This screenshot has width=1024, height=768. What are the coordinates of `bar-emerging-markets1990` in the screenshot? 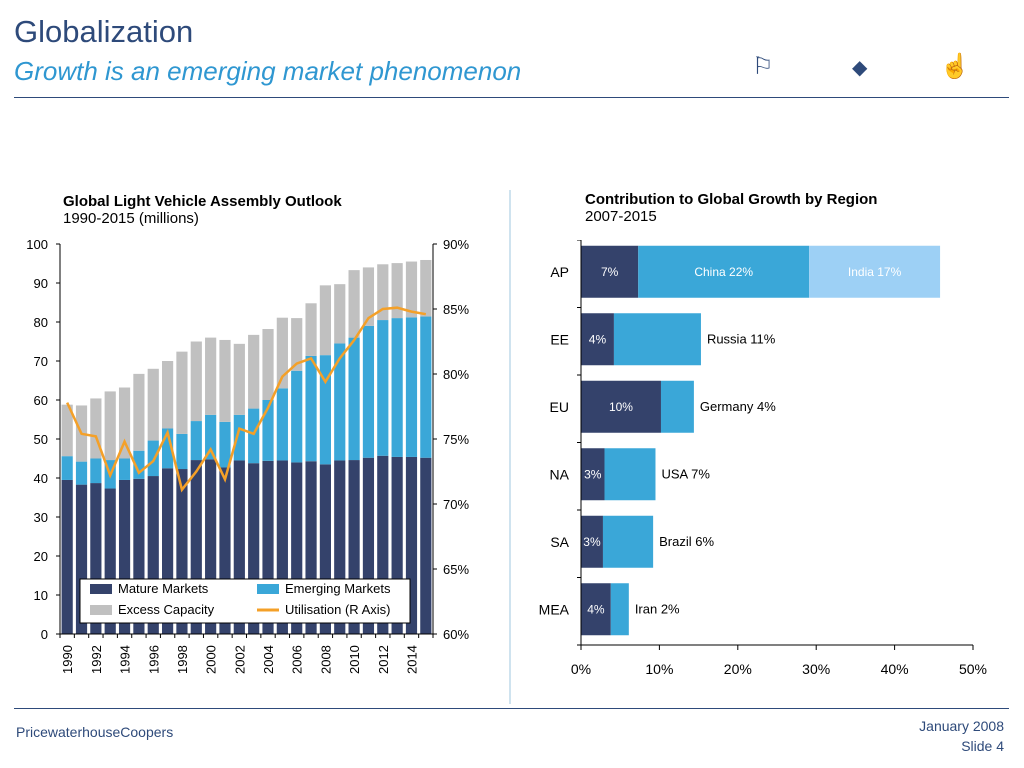 It's located at (67, 468).